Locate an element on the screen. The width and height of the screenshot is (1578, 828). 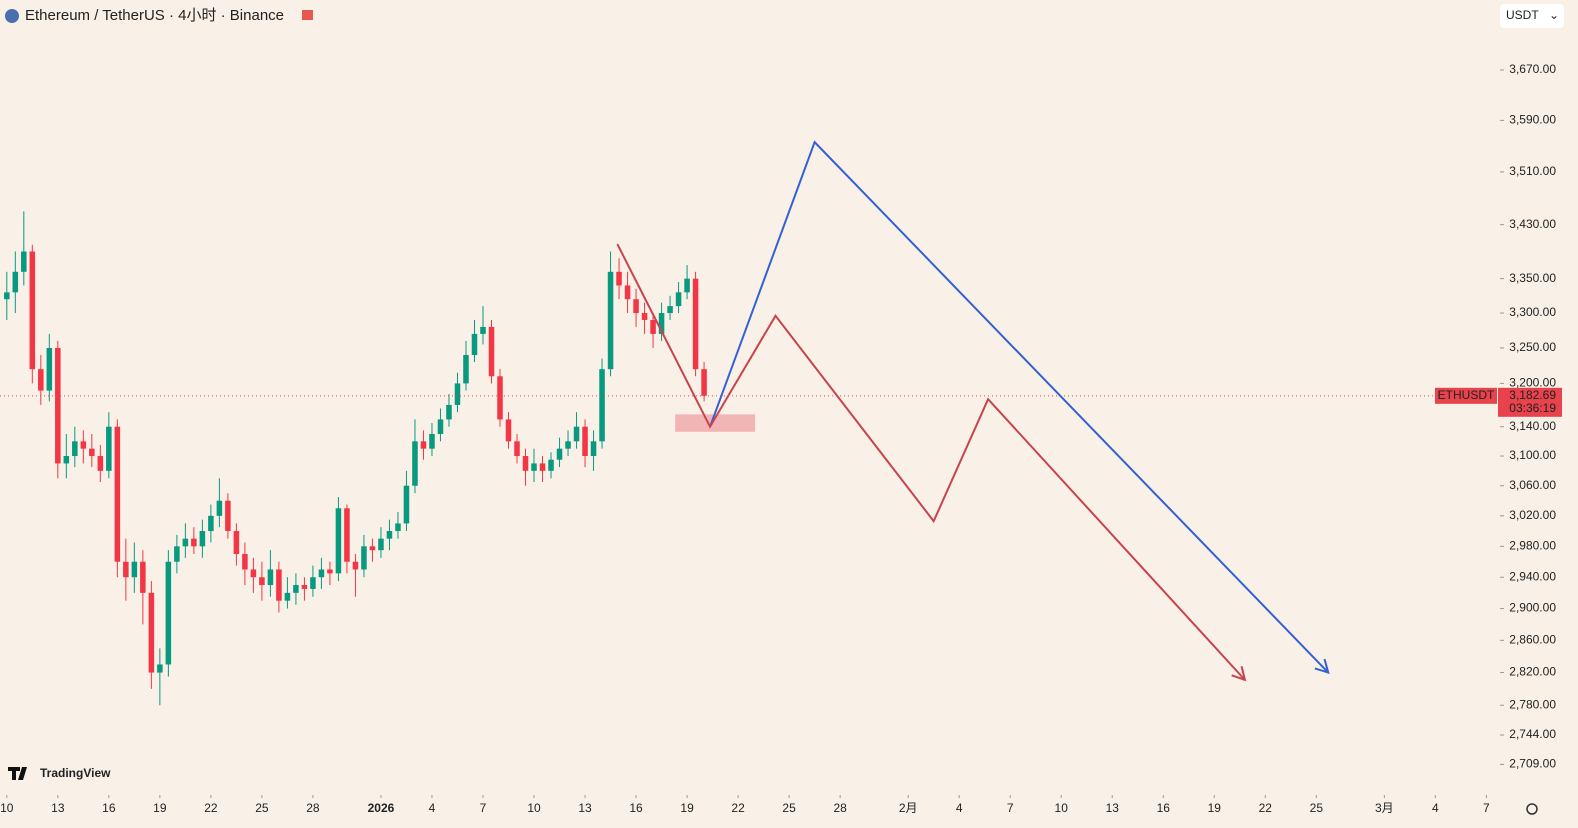
y-tick-label: 2,744.00 is located at coordinates (1532, 734).